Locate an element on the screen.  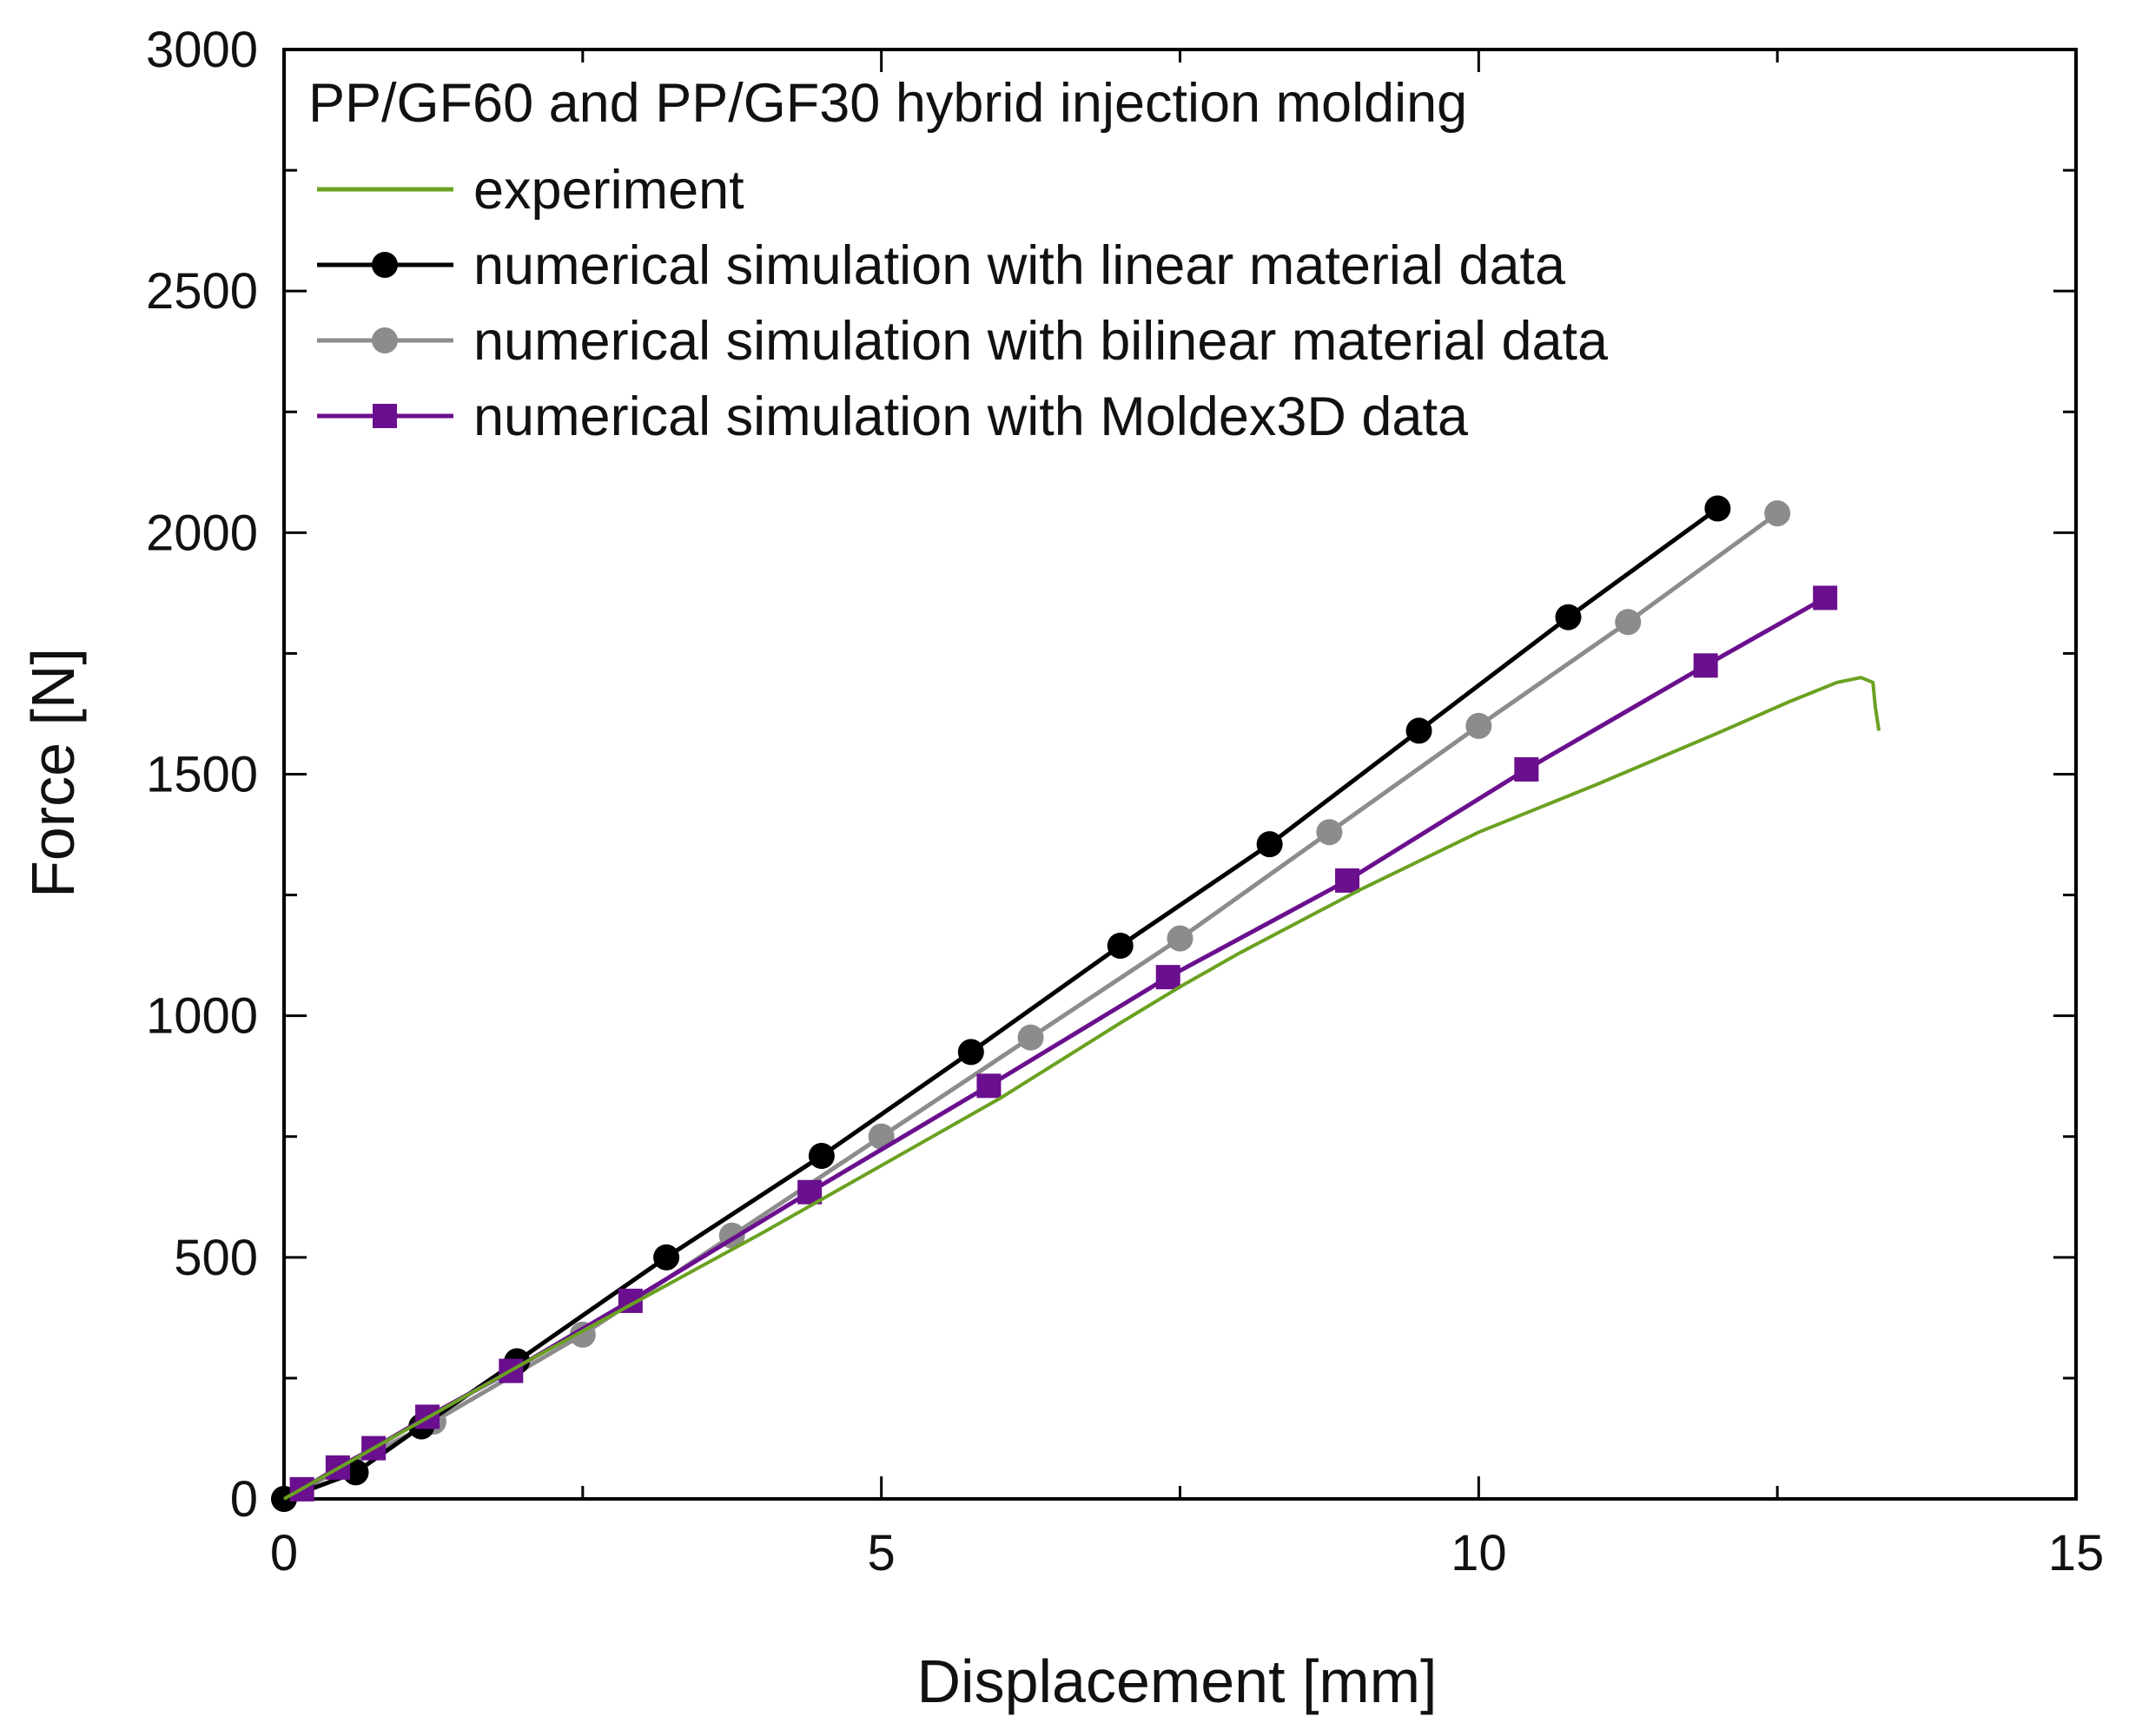
y-tick-label: 500 is located at coordinates (216, 1258).